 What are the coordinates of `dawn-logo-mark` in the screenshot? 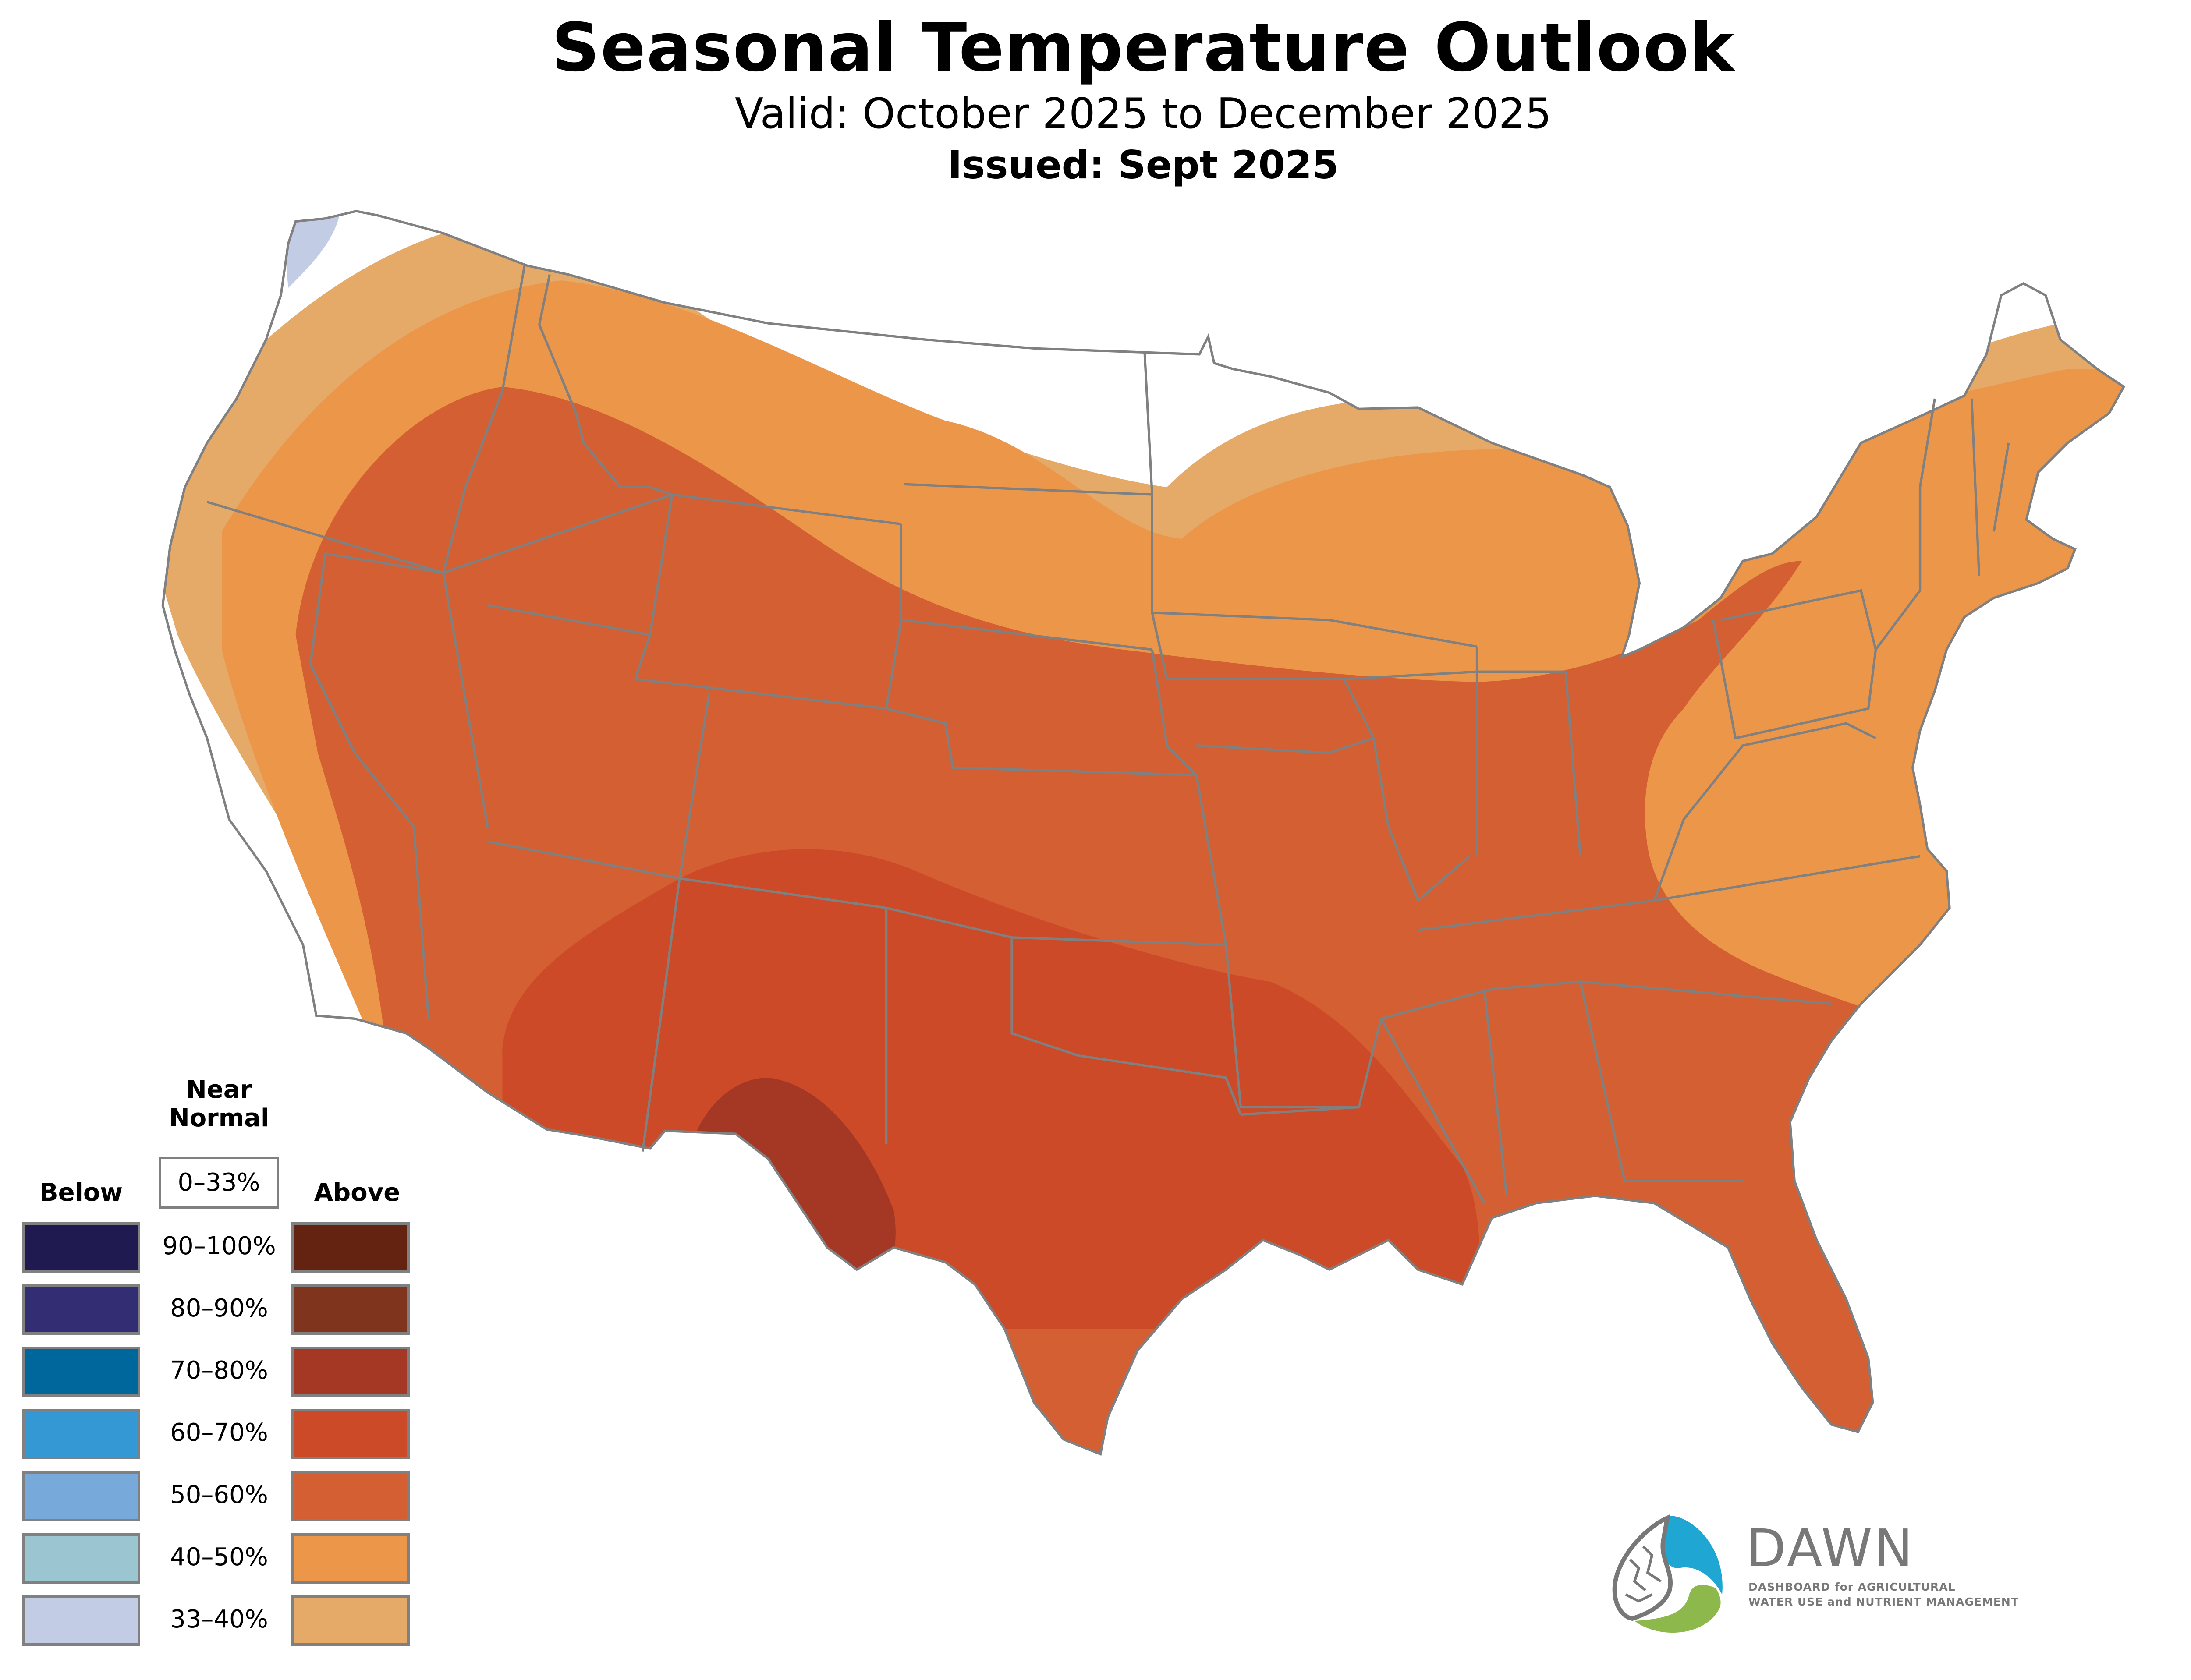 It's located at (1667, 1573).